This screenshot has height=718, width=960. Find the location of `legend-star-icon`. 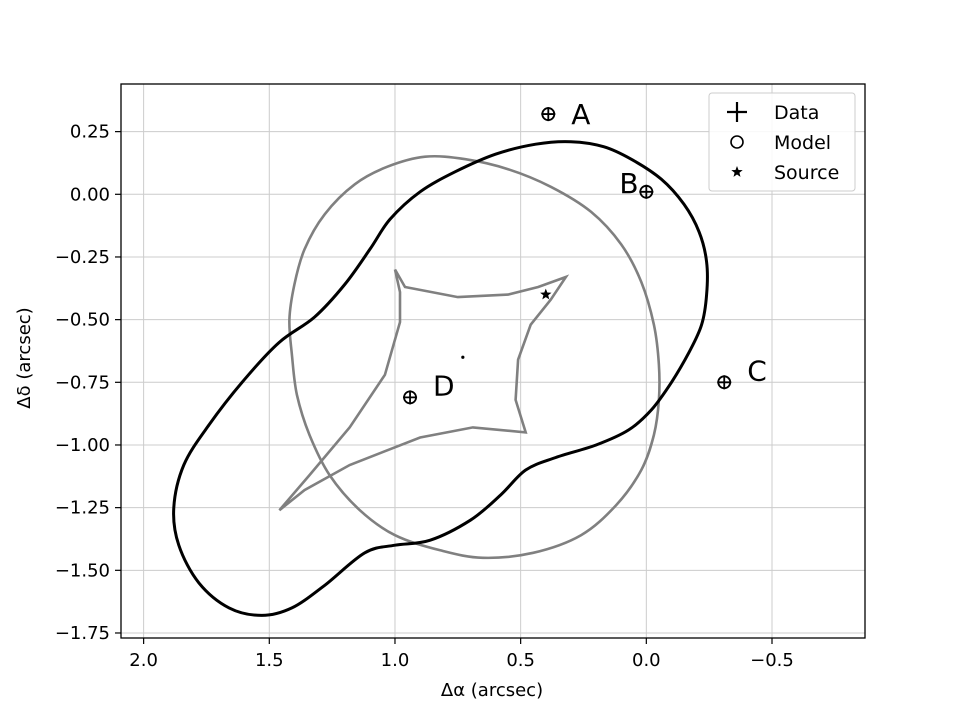

legend-star-icon is located at coordinates (737, 171).